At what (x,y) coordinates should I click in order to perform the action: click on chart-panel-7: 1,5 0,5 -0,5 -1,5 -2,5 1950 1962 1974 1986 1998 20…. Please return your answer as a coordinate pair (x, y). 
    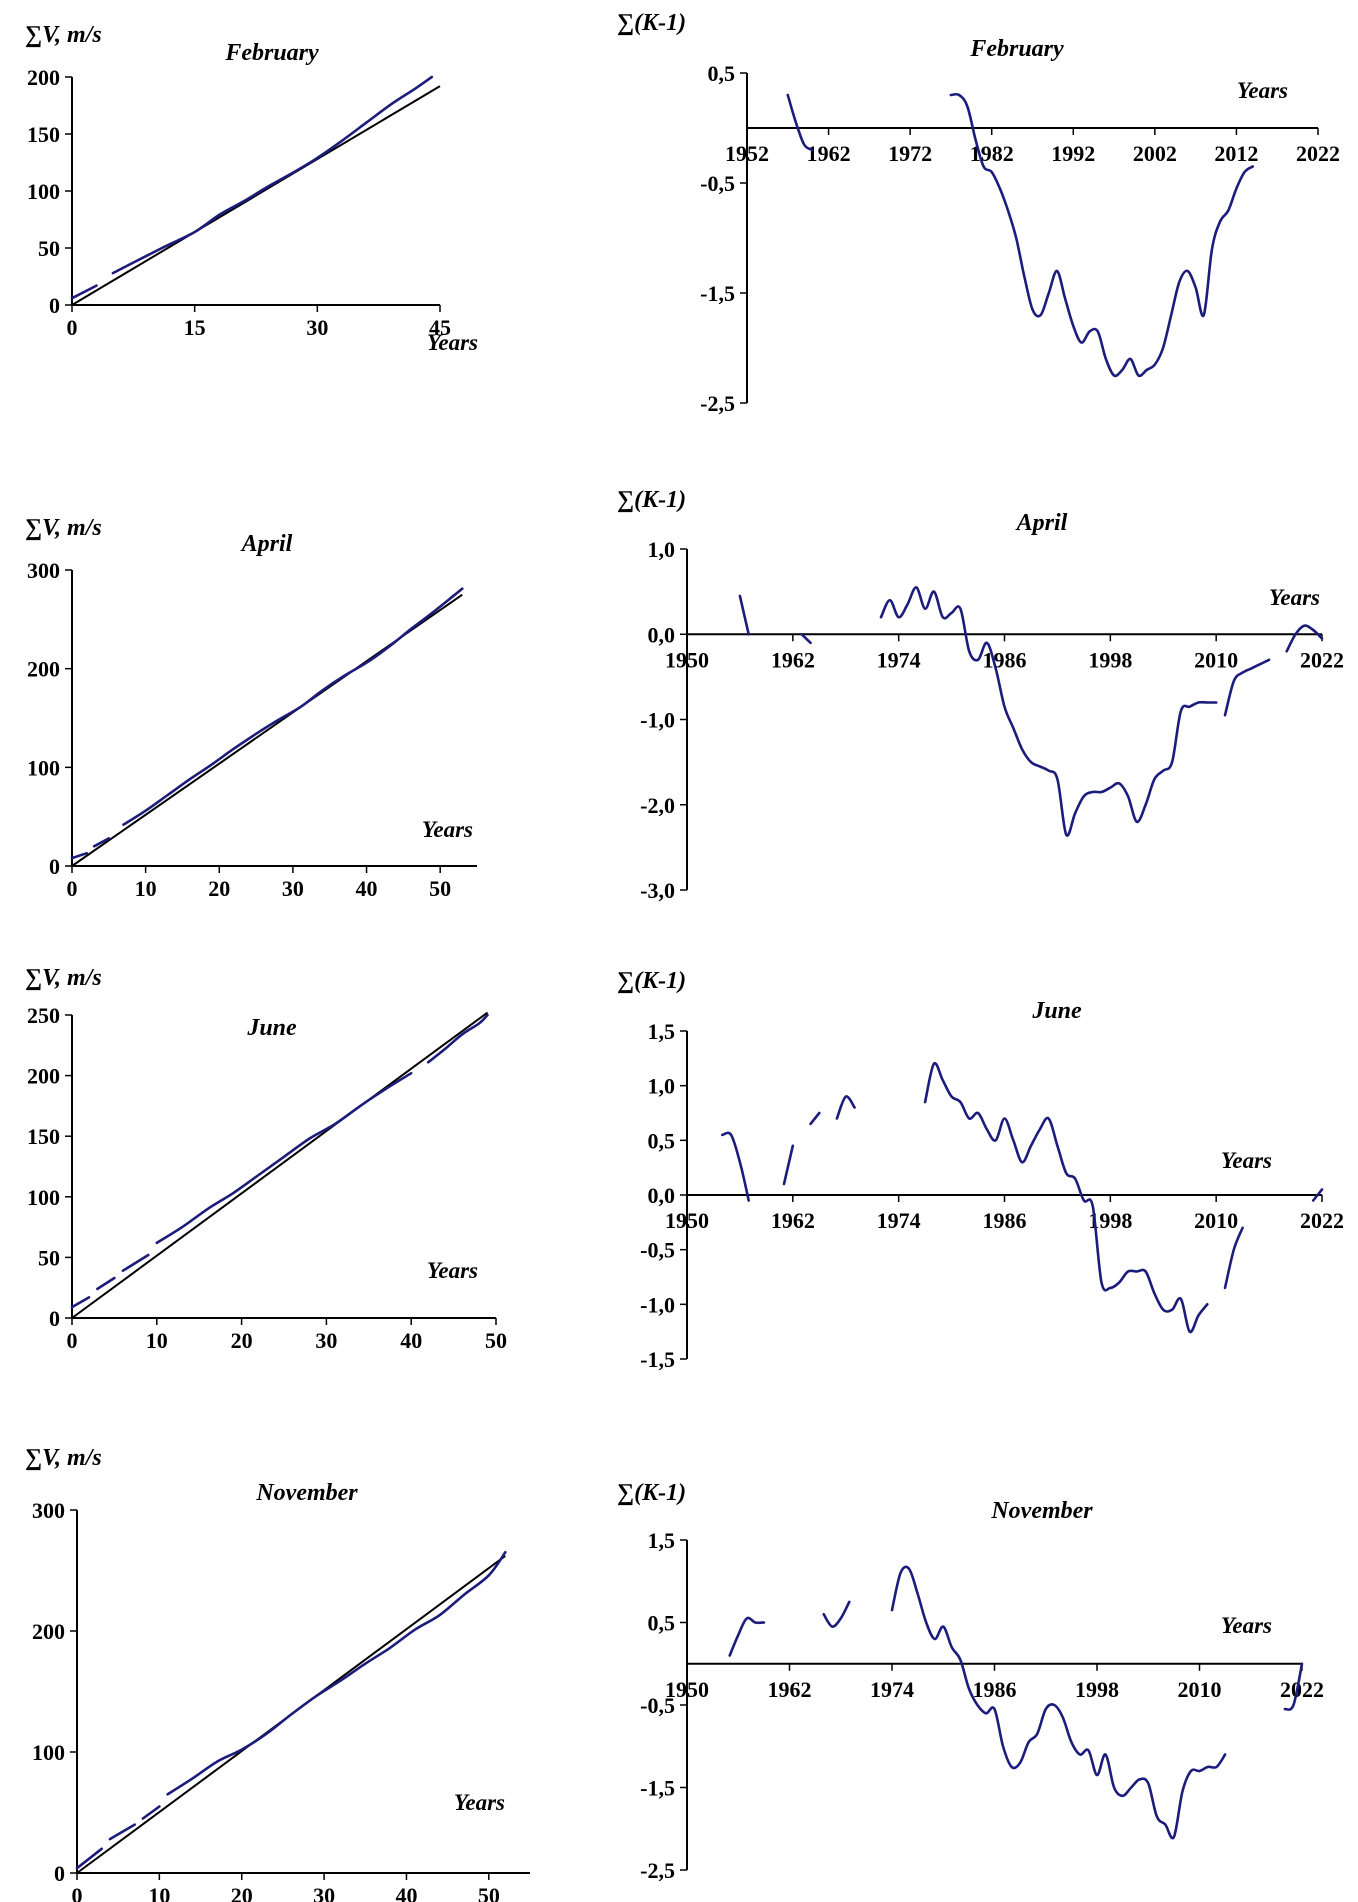
    Looking at the image, I should click on (970, 1681).